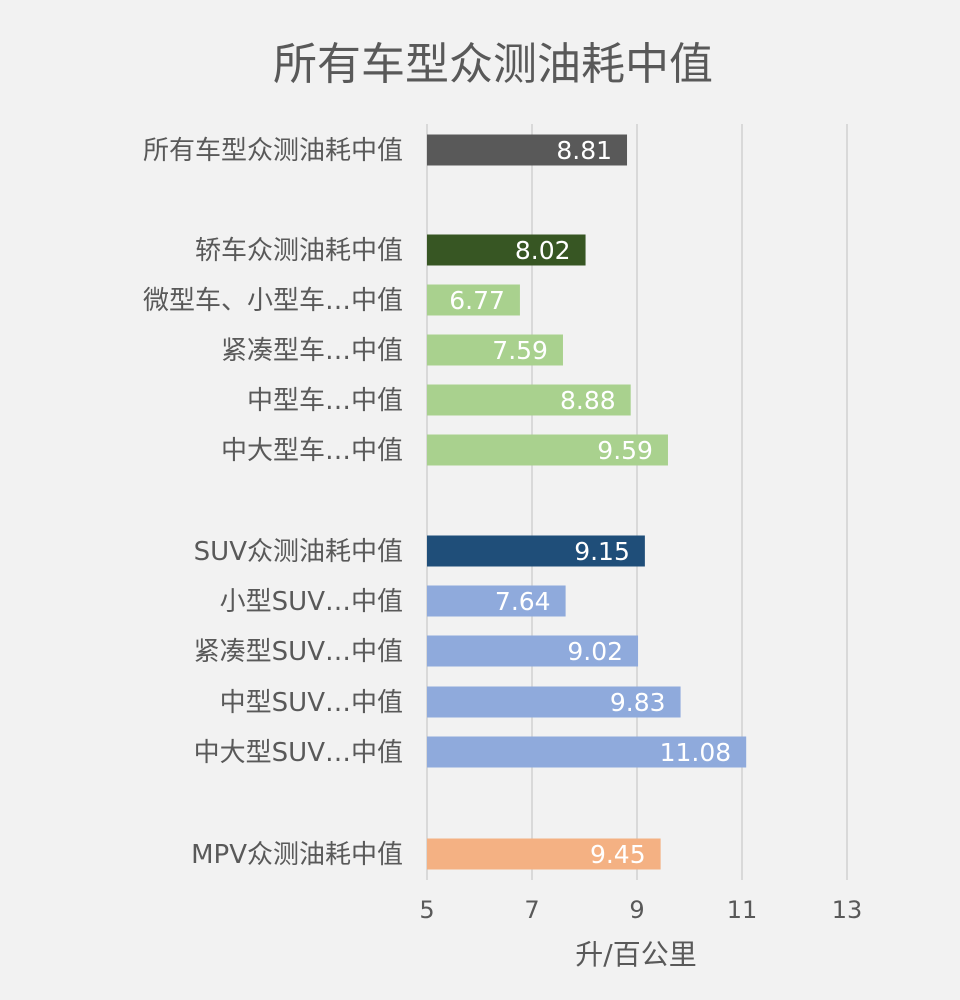 This screenshot has height=1000, width=960. What do you see at coordinates (602, 551) in the screenshot?
I see `data-label: 9.15` at bounding box center [602, 551].